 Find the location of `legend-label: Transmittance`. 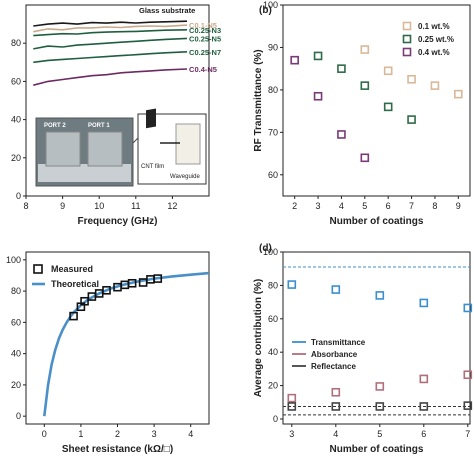

legend-label: Transmittance is located at coordinates (338, 342).